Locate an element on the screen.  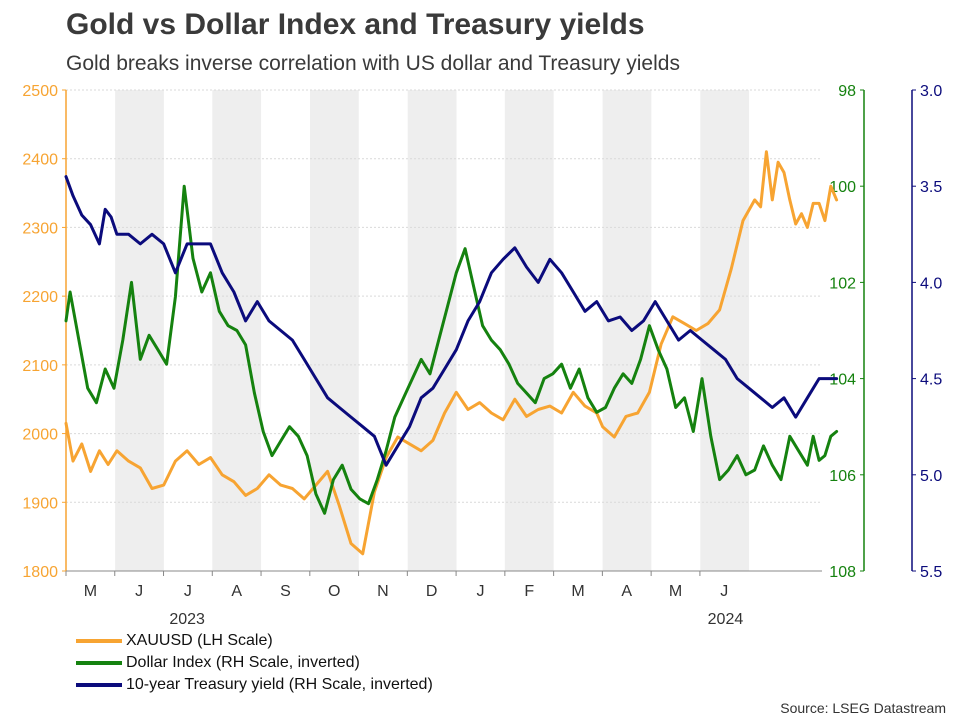
month-label-7: D is located at coordinates (432, 591).